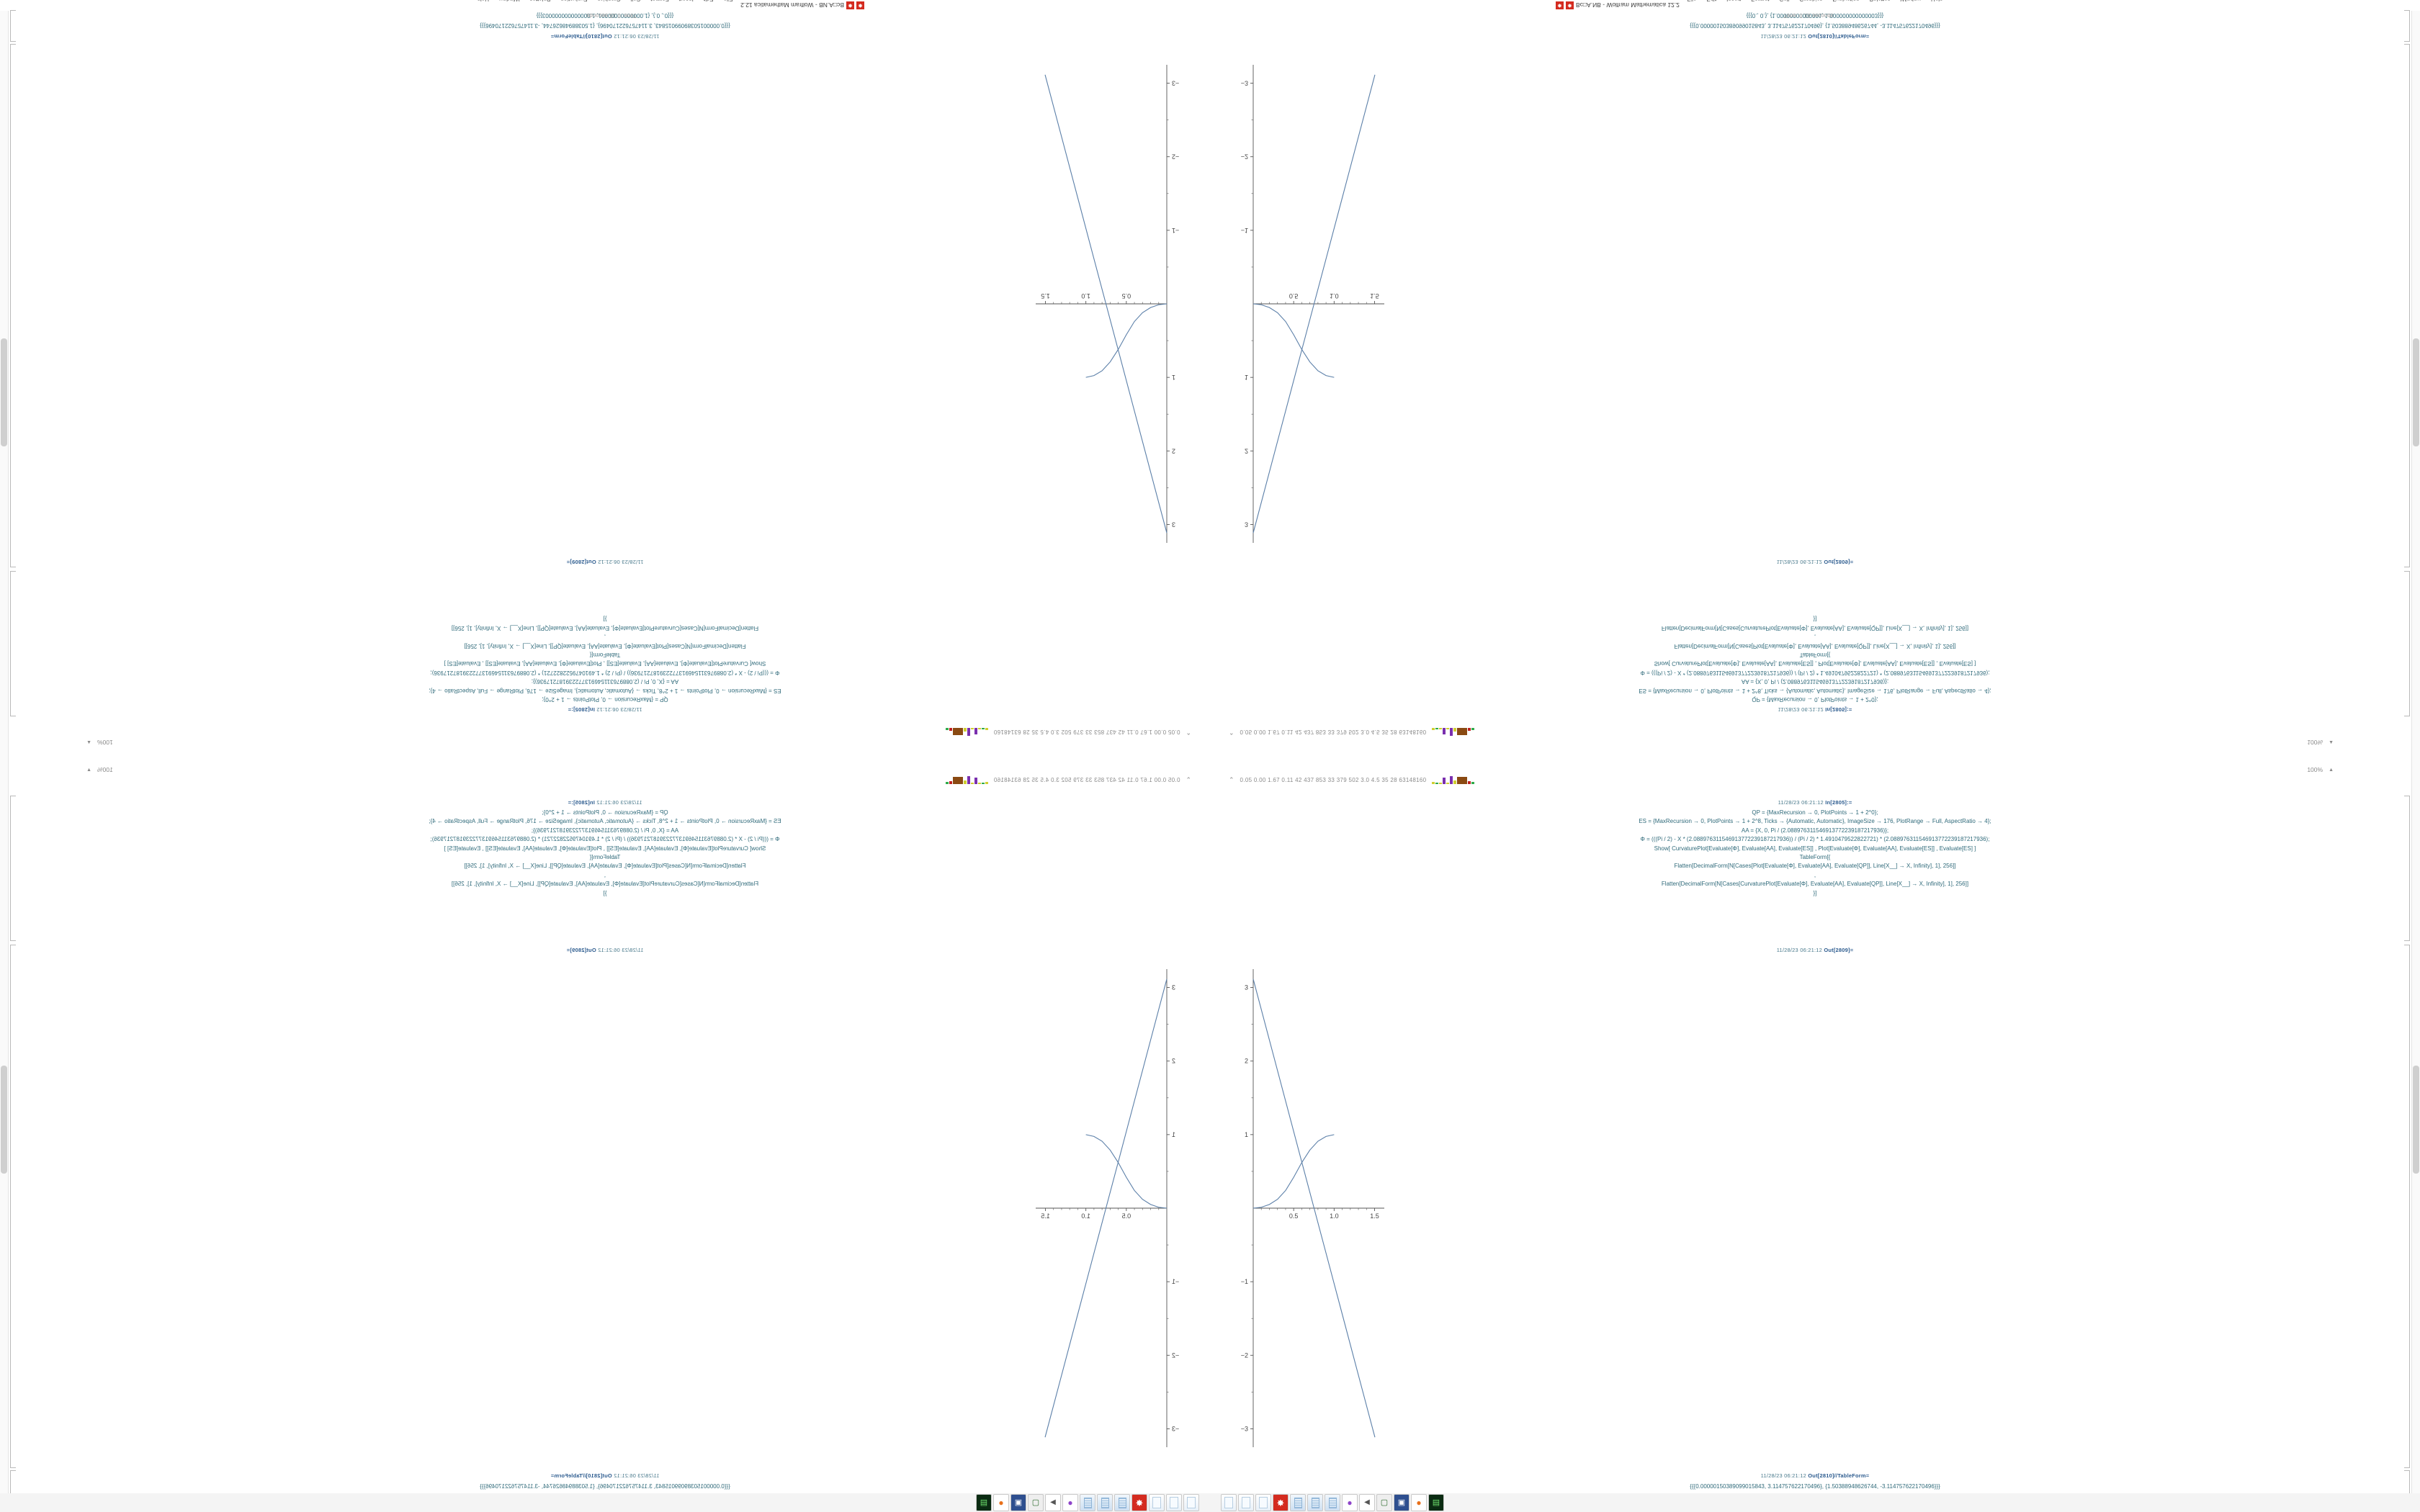  Describe the element at coordinates (1691, 1) in the screenshot. I see `menu-item-file: File` at that location.